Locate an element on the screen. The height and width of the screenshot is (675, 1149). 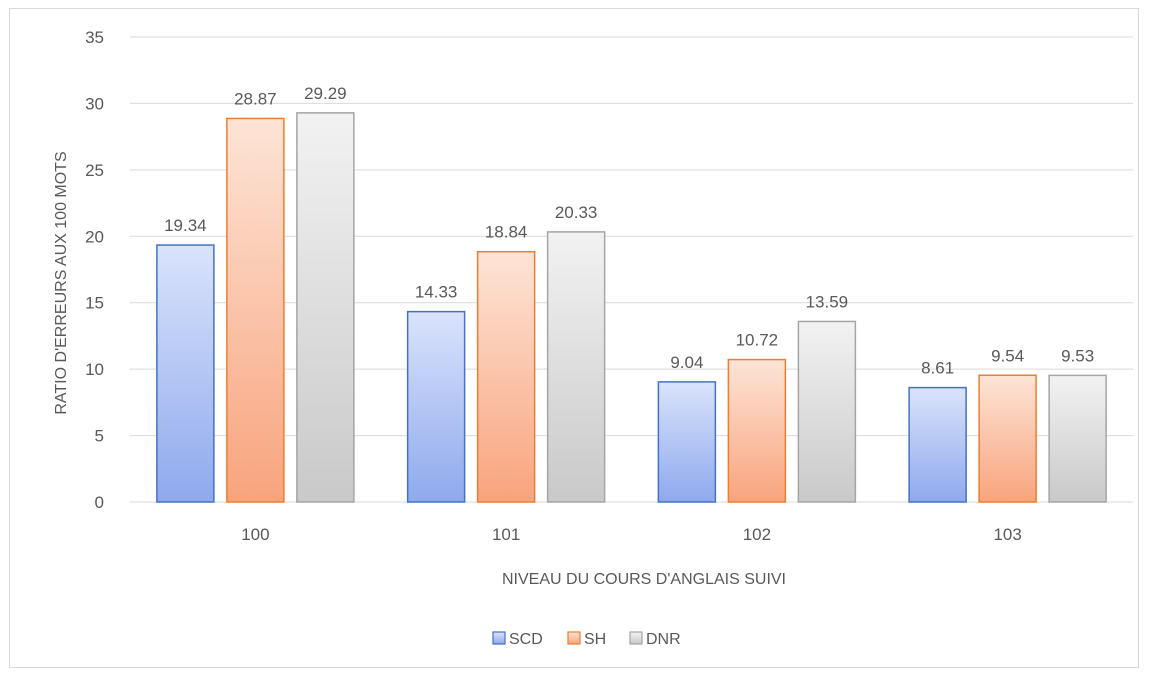
data-label: 19.34 is located at coordinates (185, 225).